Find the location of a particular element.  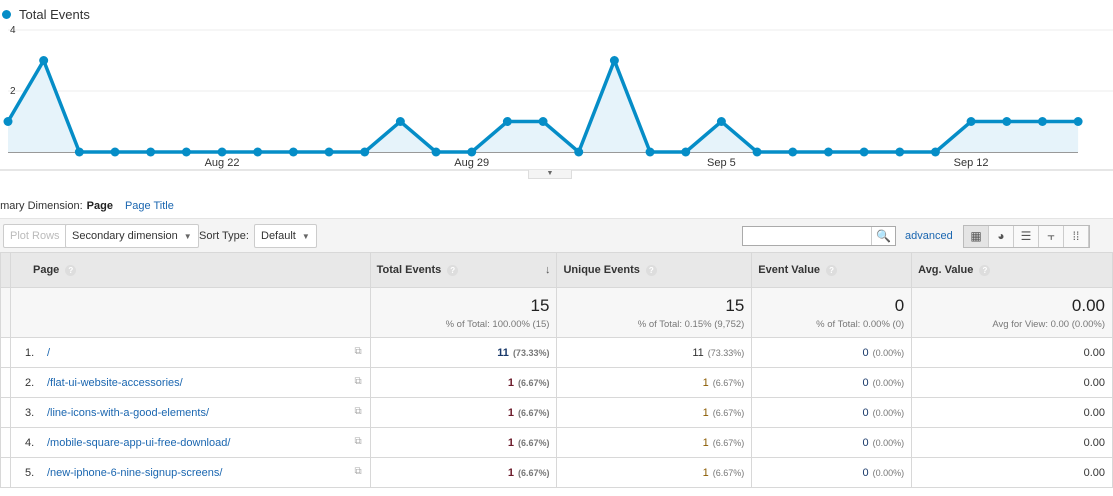

performance-view-icon: ☰ is located at coordinates (1026, 236).